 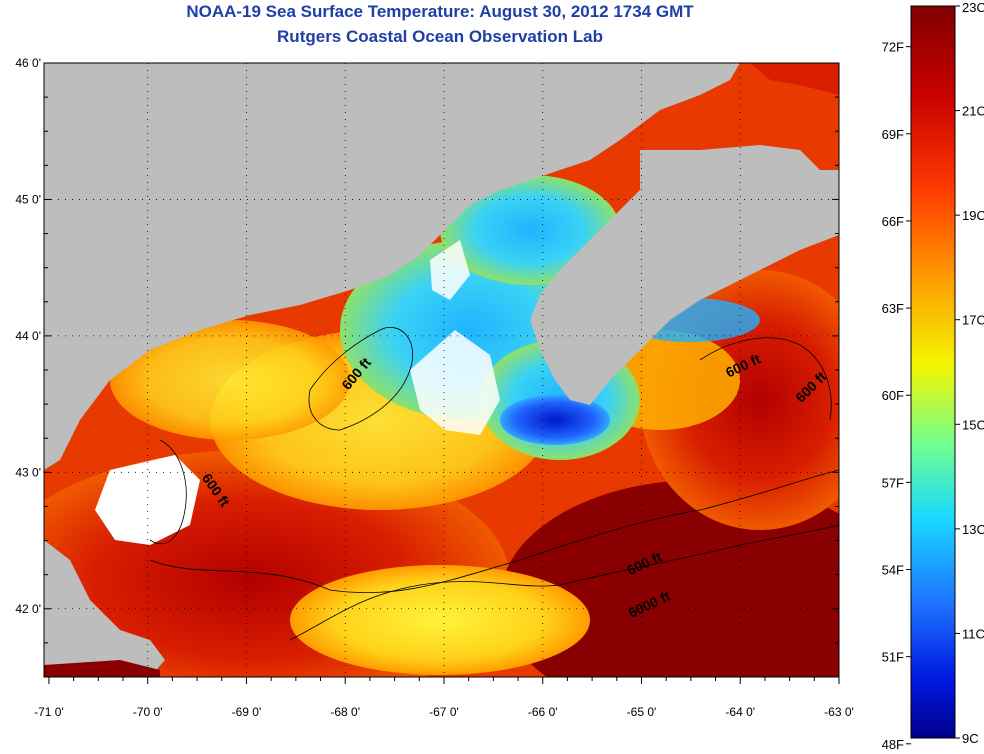 I want to click on contour-600ft-scotian, so click(x=765, y=379).